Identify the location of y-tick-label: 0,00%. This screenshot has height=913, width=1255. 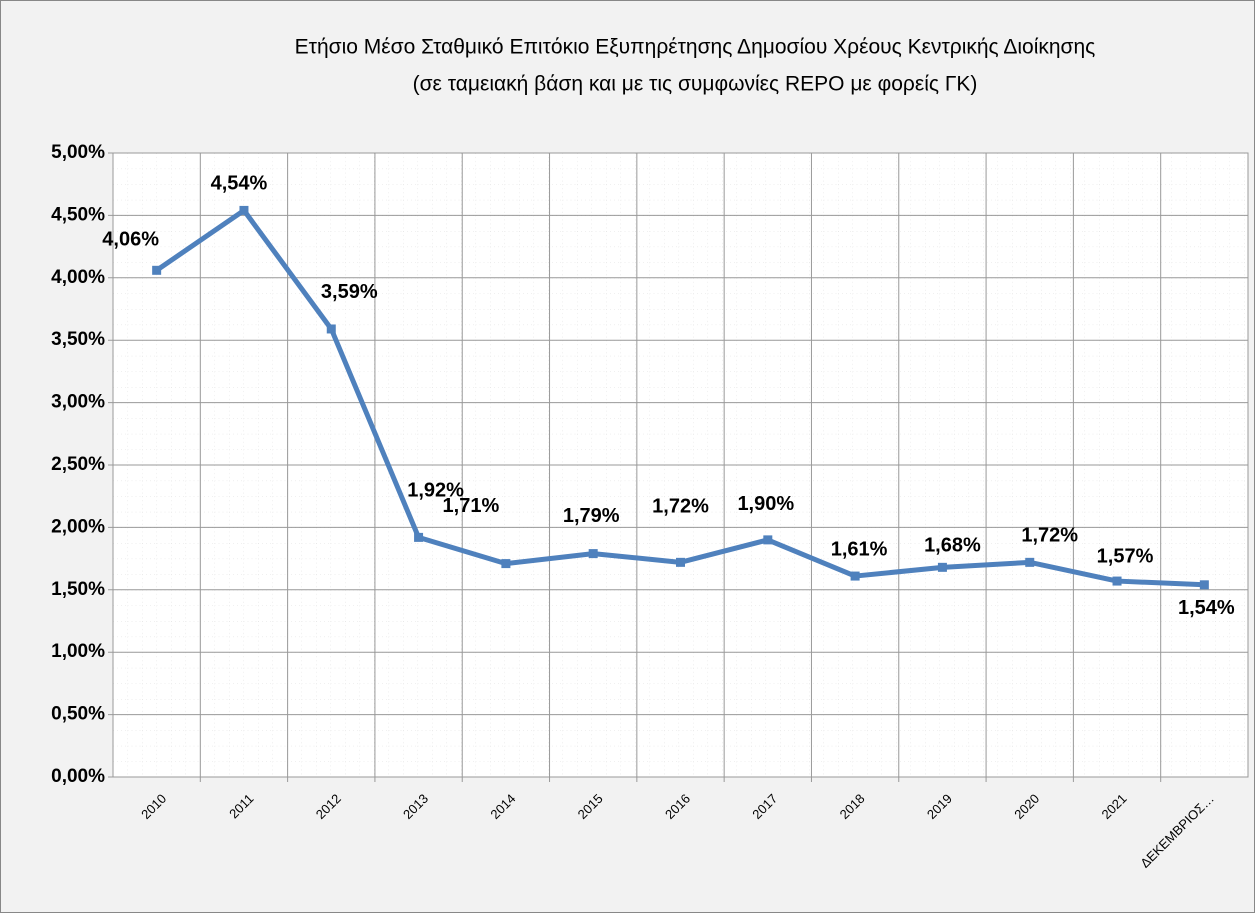
(78, 776).